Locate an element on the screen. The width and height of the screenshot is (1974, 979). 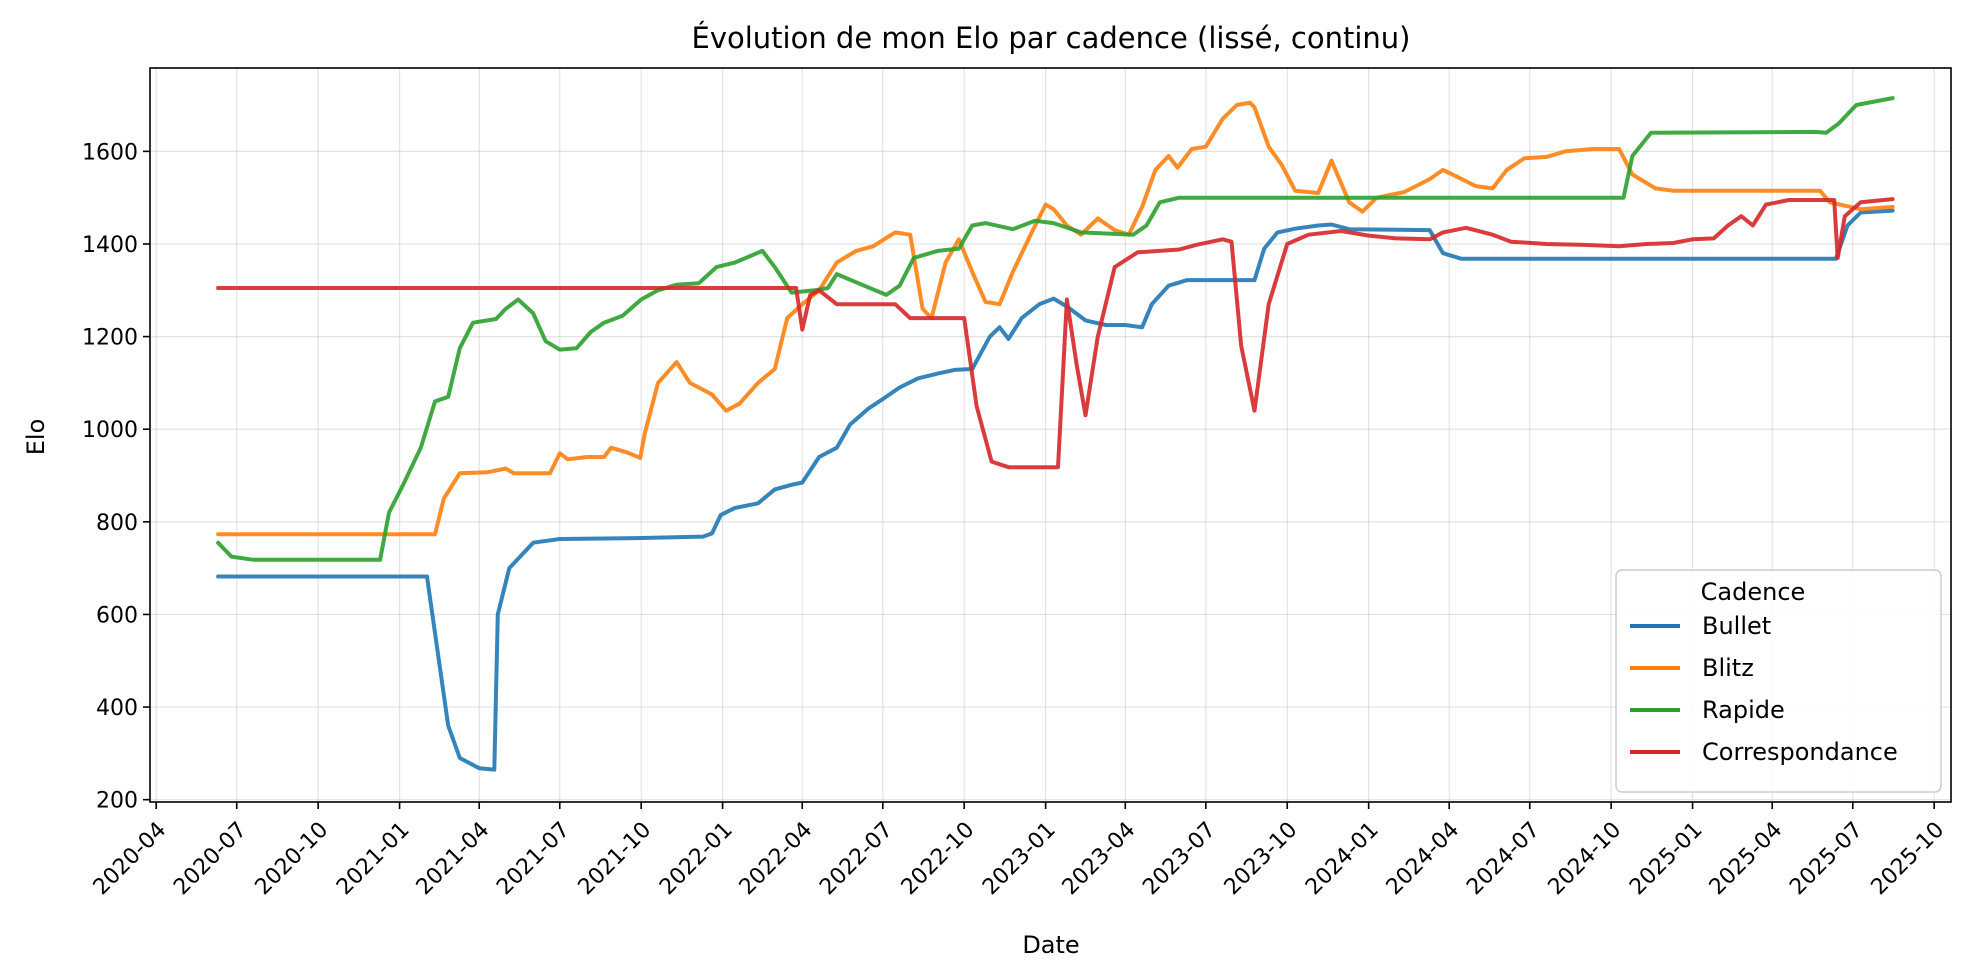
x-tick-label: 2022-01 is located at coordinates (696, 858).